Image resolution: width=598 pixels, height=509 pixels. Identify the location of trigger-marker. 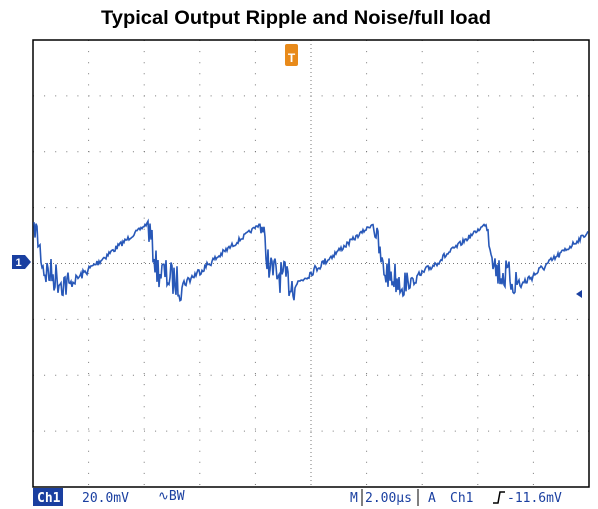
(291, 55).